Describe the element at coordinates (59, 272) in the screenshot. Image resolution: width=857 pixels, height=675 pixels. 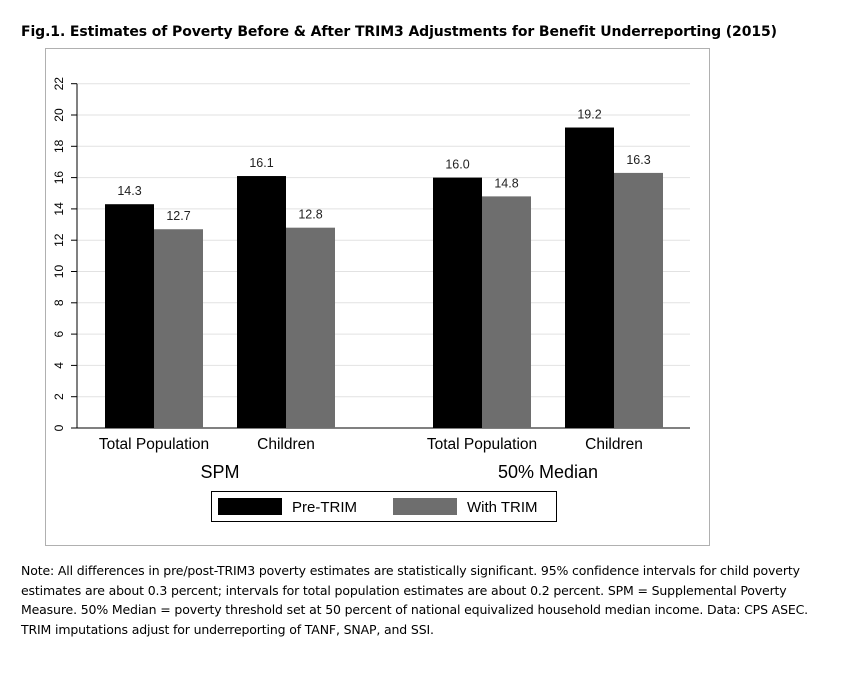
I see `y-tick-label: 10` at that location.